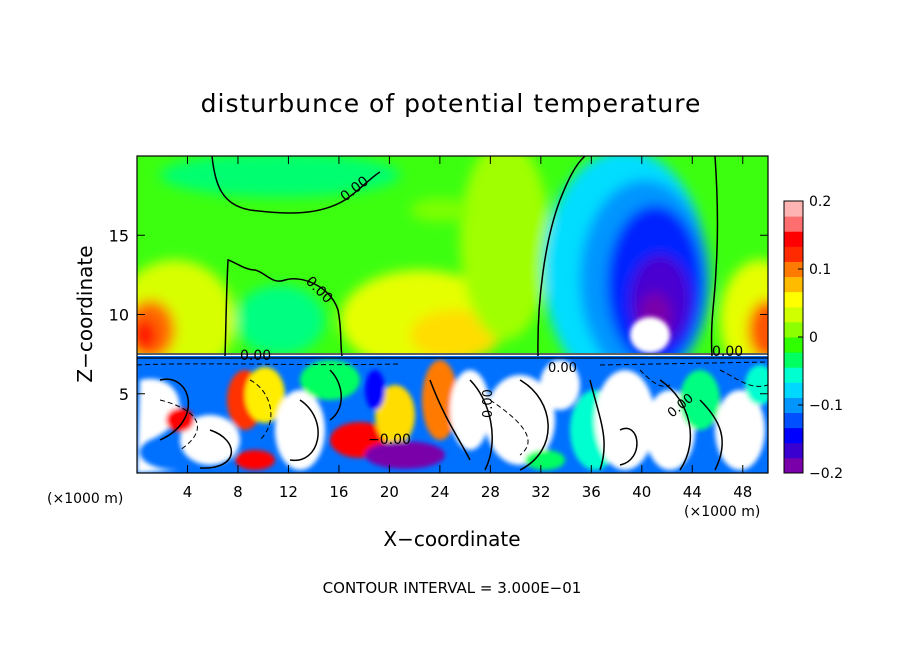  I want to click on colorbar-tick-label: −0.1, so click(826, 406).